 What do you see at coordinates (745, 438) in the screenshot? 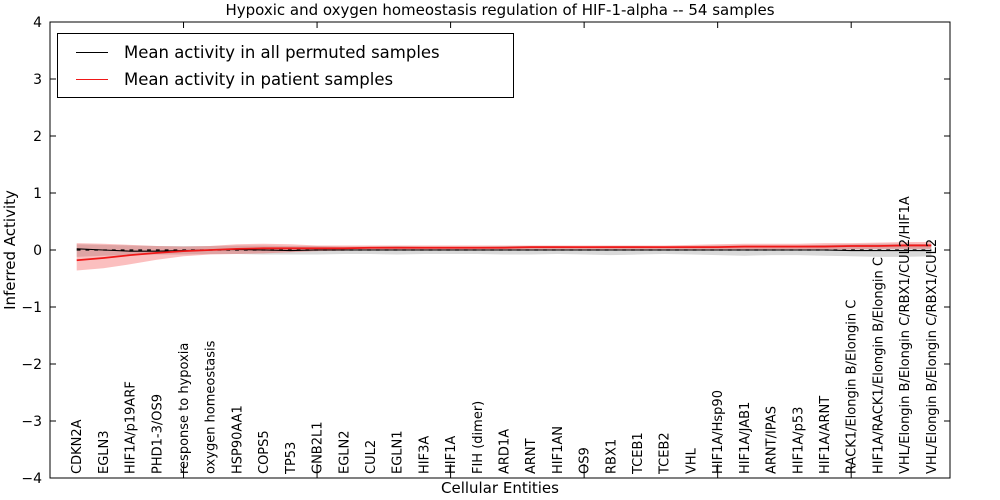
I see `x-category-label: HIF1A/JAB1` at bounding box center [745, 438].